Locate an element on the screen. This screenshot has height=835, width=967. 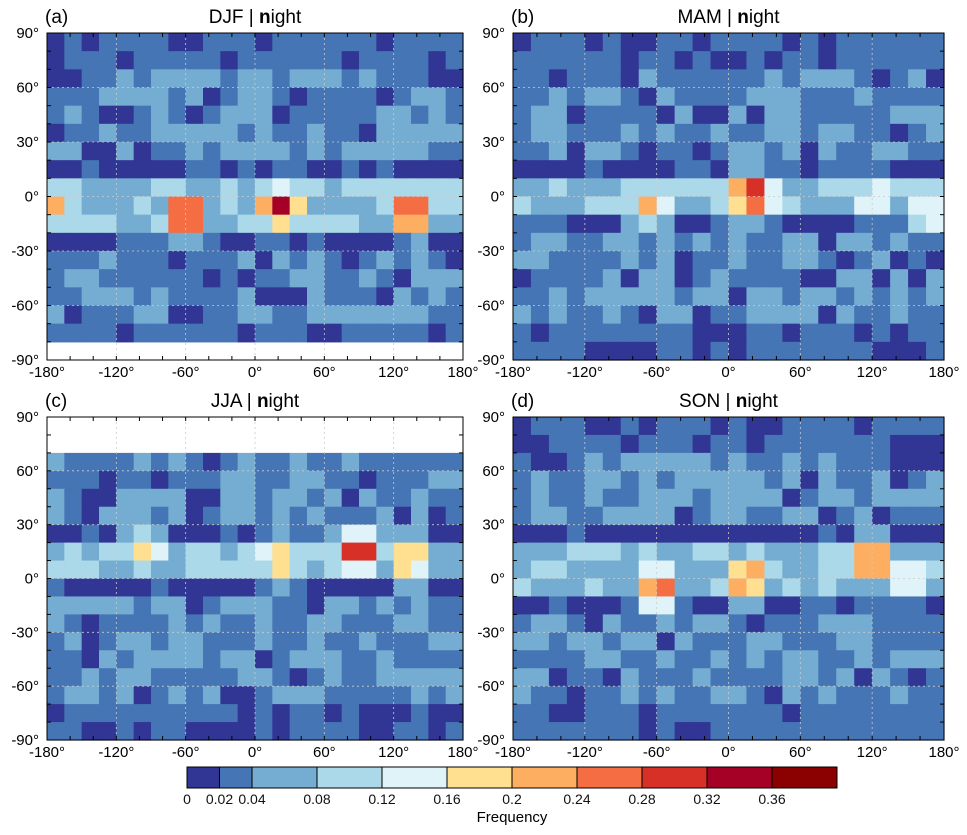
colorbar-tick-label: 0.04 is located at coordinates (252, 799).